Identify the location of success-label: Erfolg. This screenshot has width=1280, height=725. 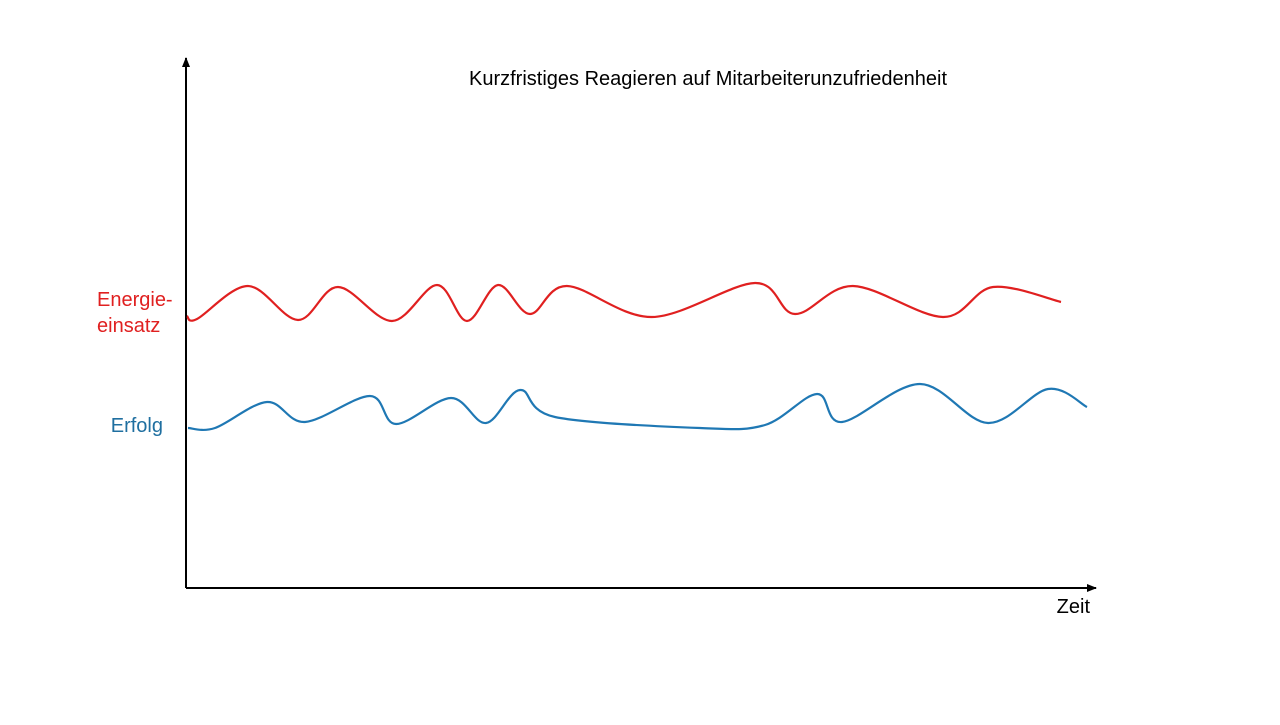
(137, 426).